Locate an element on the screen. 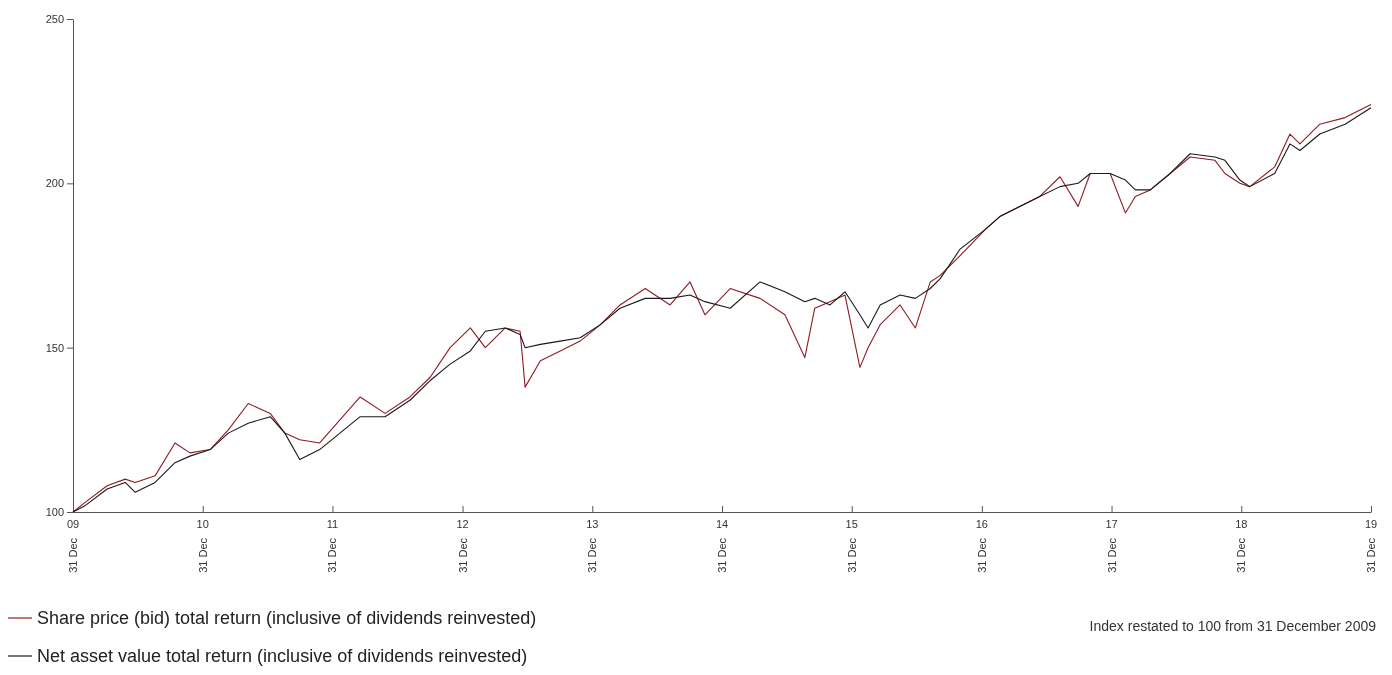 The image size is (1392, 675). x-tick-label: 09 31 Dec is located at coordinates (73, 545).